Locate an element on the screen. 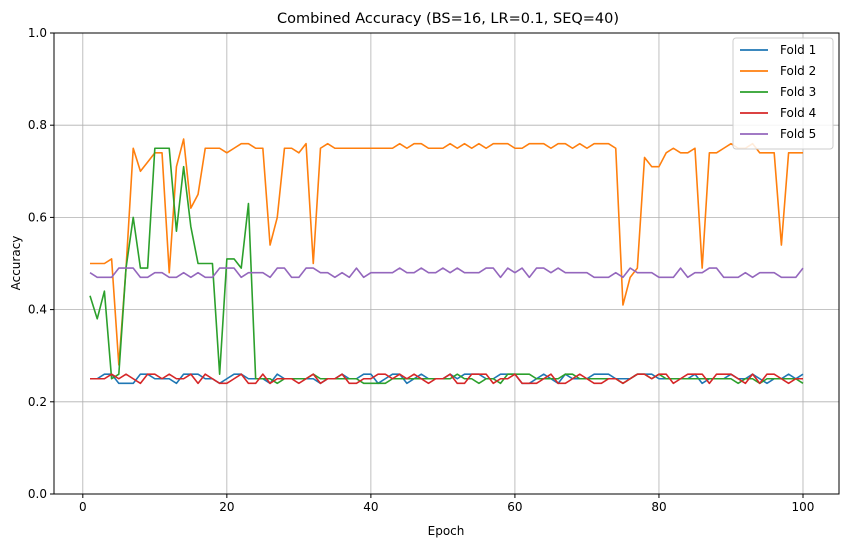 The image size is (846, 547). y-tick-label: 0.2 is located at coordinates (37, 402).